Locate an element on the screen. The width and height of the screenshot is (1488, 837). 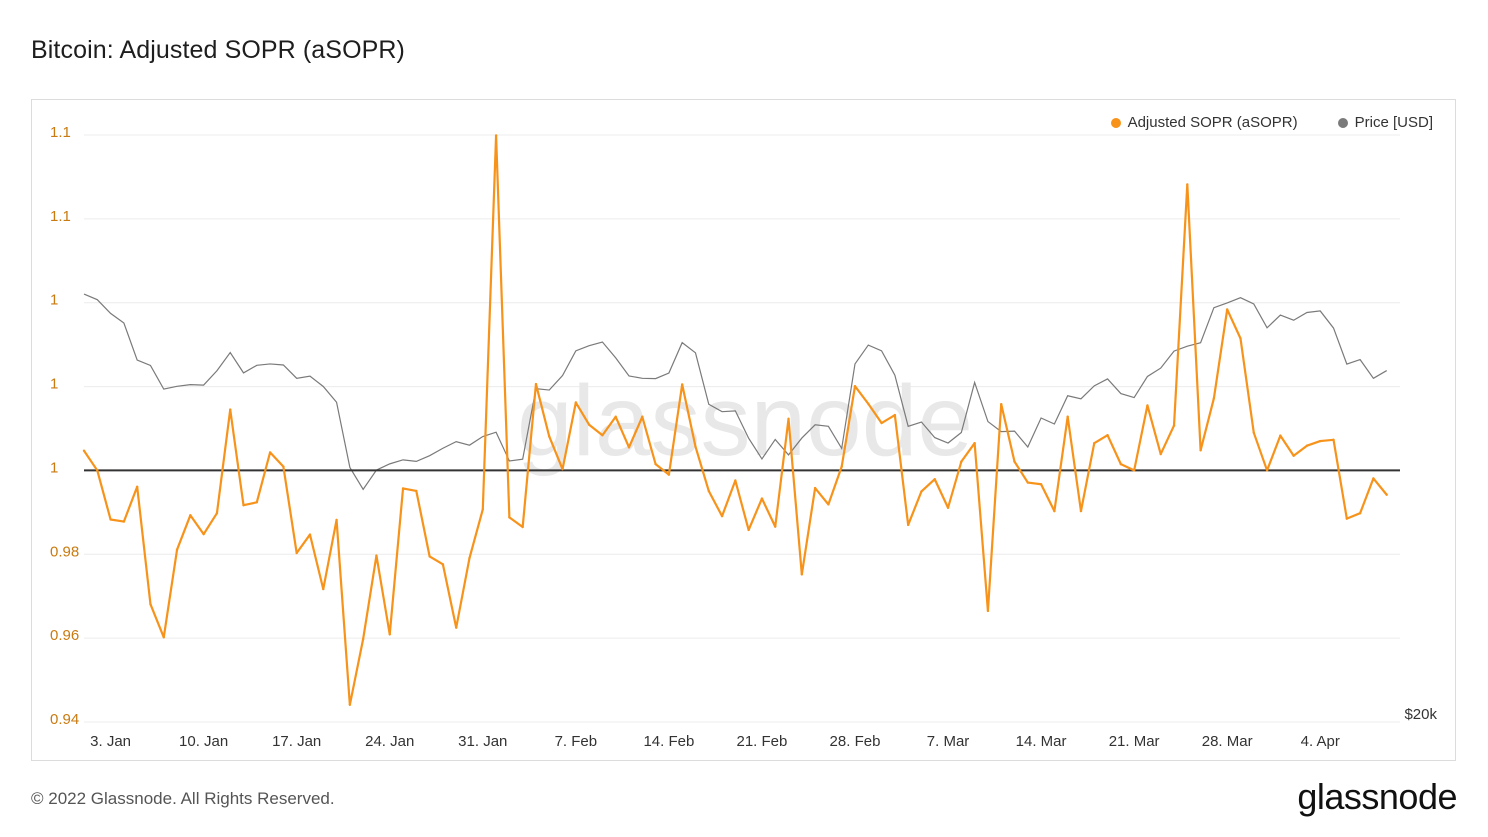
footer-logo: glassnode is located at coordinates (1377, 796).